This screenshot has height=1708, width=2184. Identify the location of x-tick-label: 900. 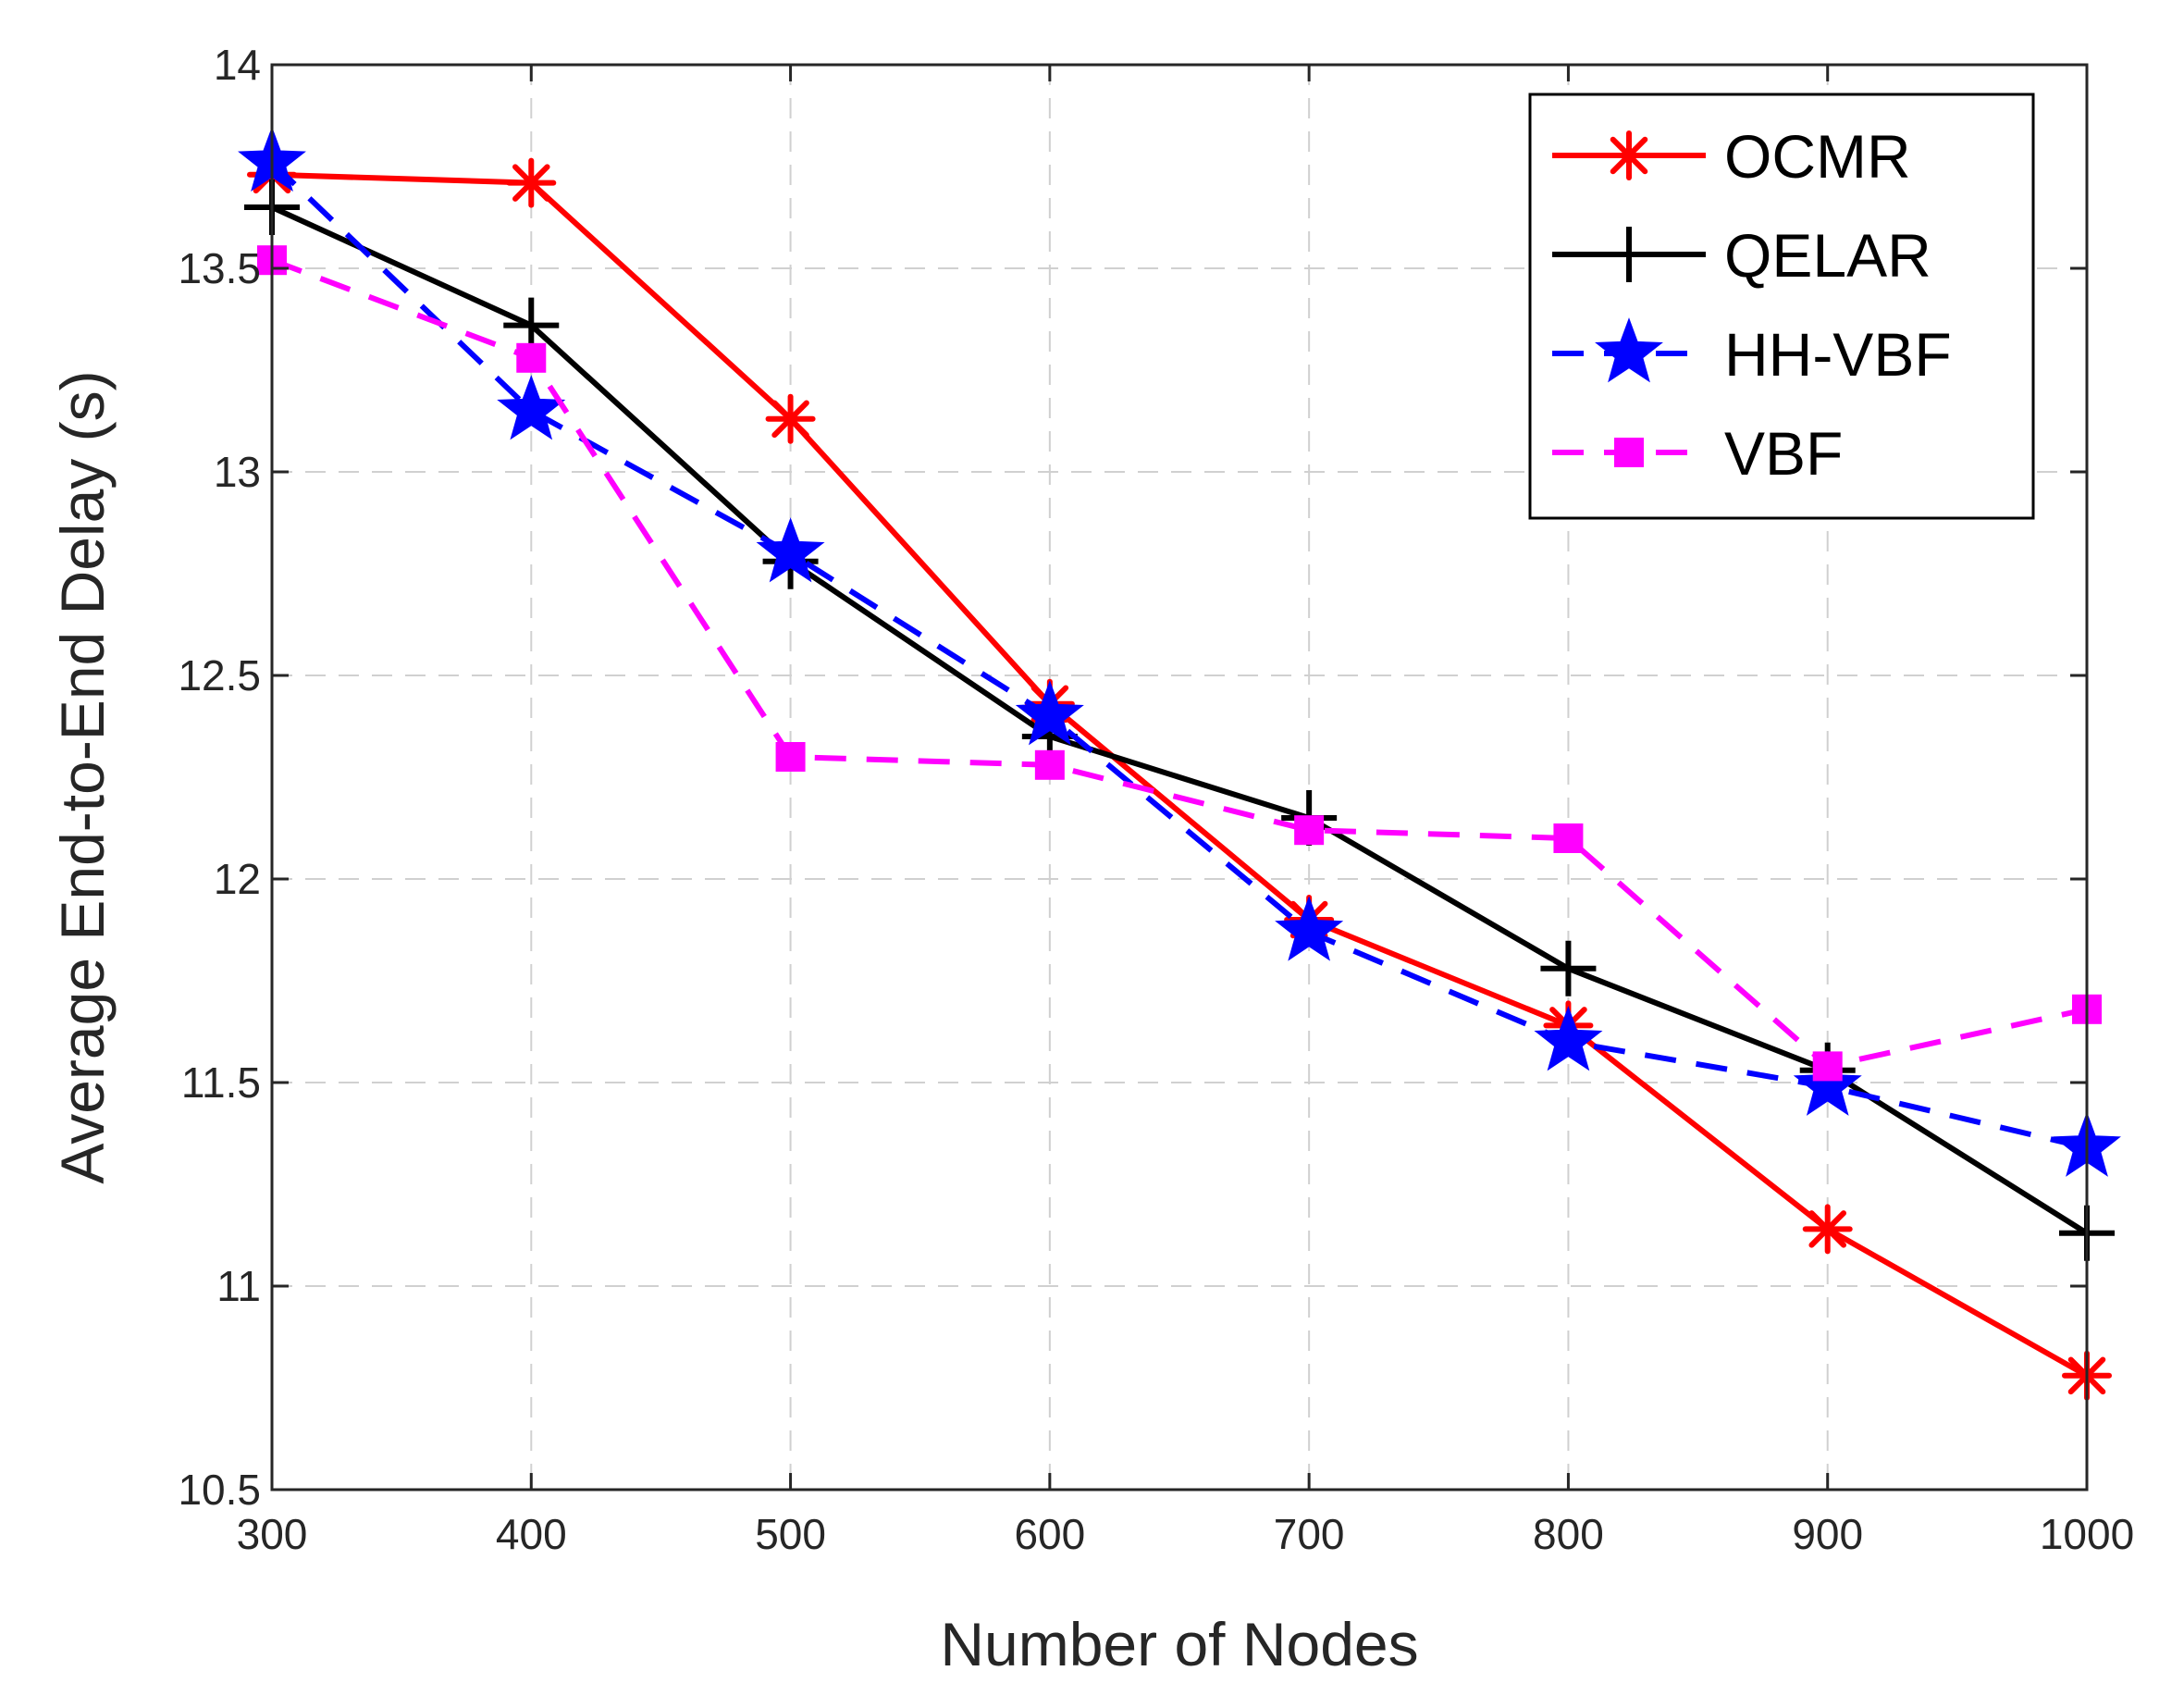
(1827, 1534).